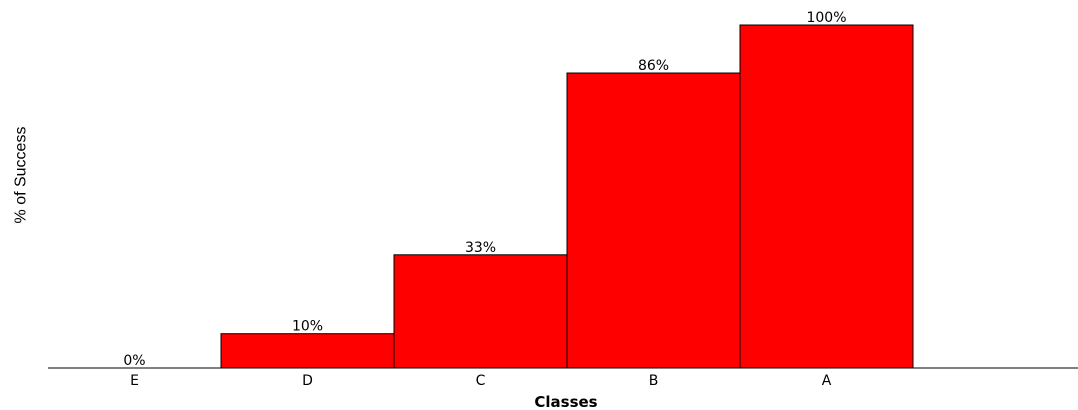  What do you see at coordinates (480, 248) in the screenshot?
I see `data-label-C: 33%` at bounding box center [480, 248].